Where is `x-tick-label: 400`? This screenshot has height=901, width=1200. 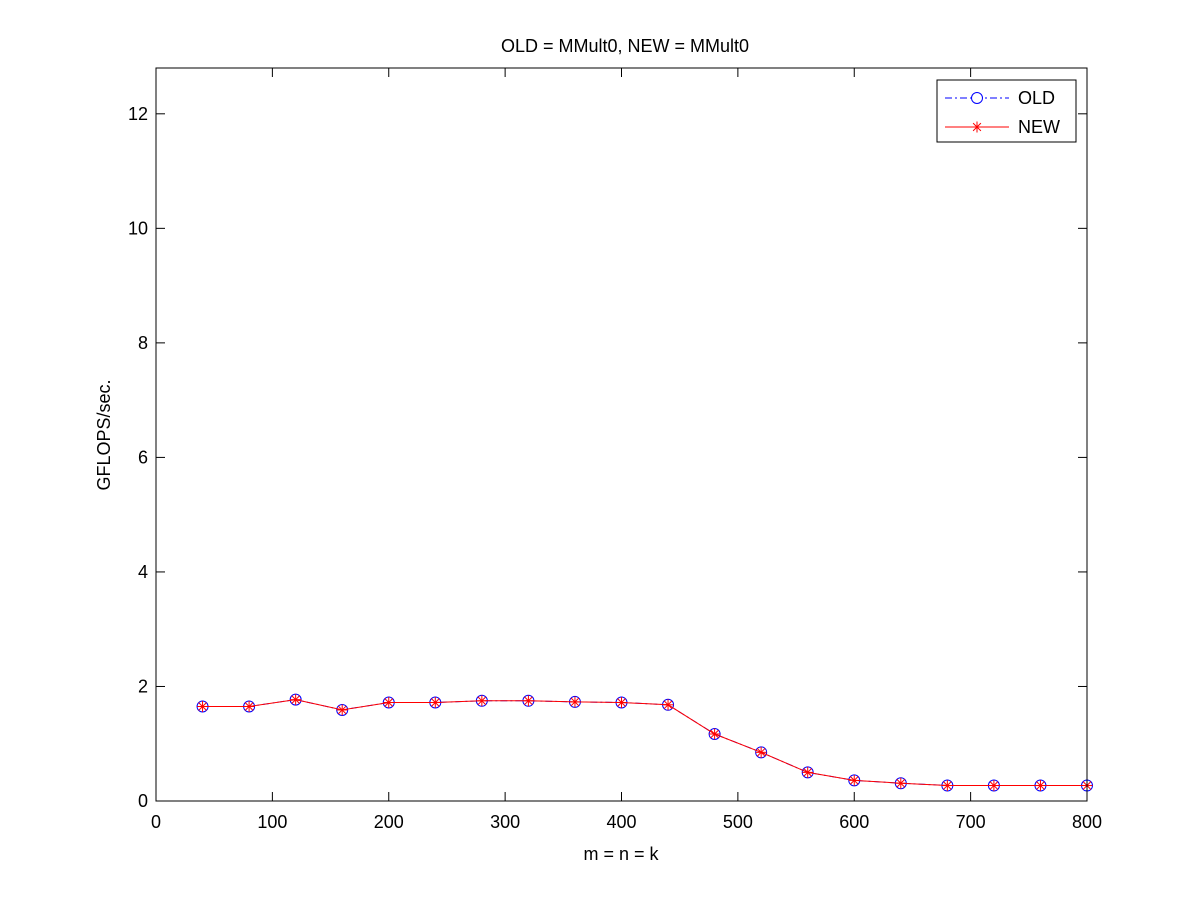
x-tick-label: 400 is located at coordinates (621, 822).